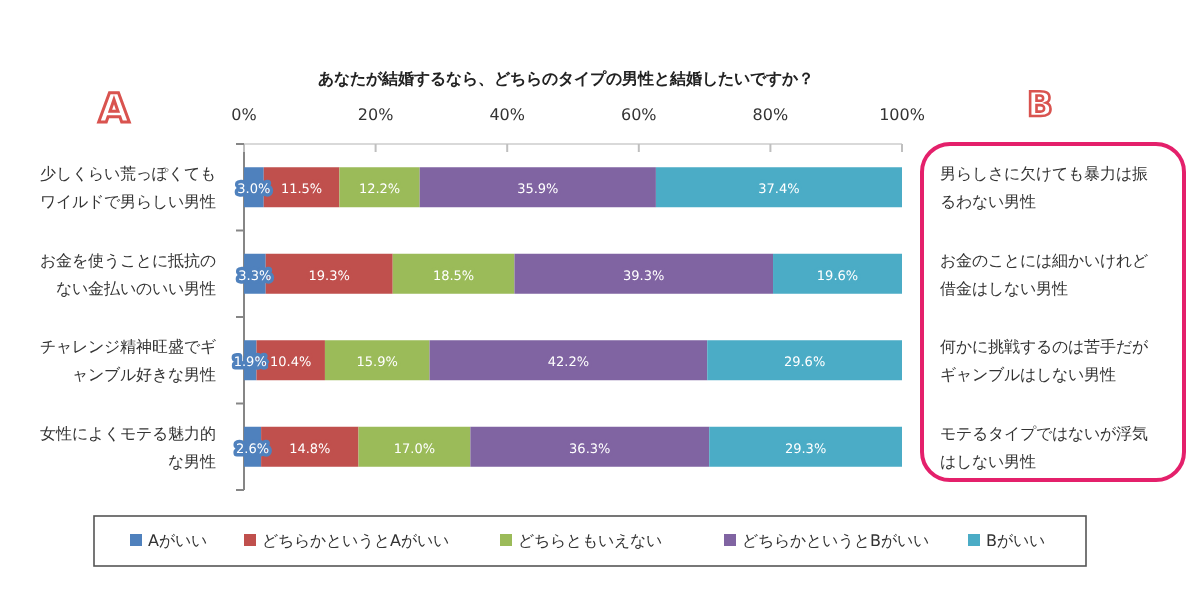 Image resolution: width=1200 pixels, height=600 pixels. Describe the element at coordinates (244, 115) in the screenshot. I see `x-tick-label: 0%` at that location.